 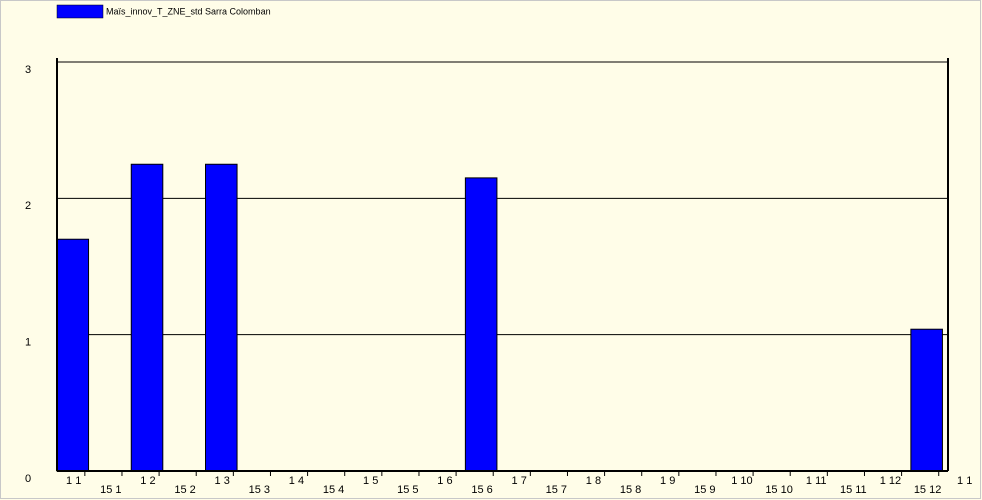 What do you see at coordinates (444, 481) in the screenshot?
I see `x-tick-label: 1 6` at bounding box center [444, 481].